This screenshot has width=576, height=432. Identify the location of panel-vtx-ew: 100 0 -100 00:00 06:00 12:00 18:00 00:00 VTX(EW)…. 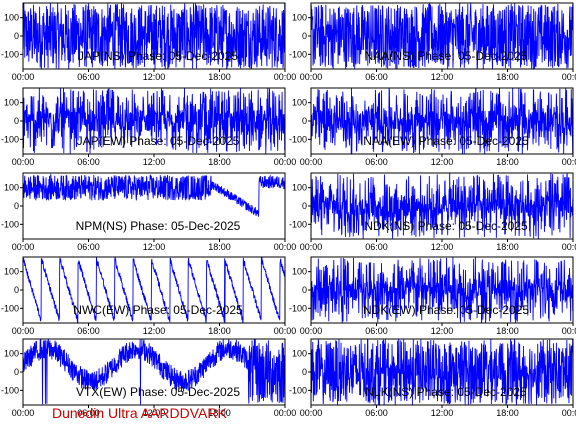
(149, 378).